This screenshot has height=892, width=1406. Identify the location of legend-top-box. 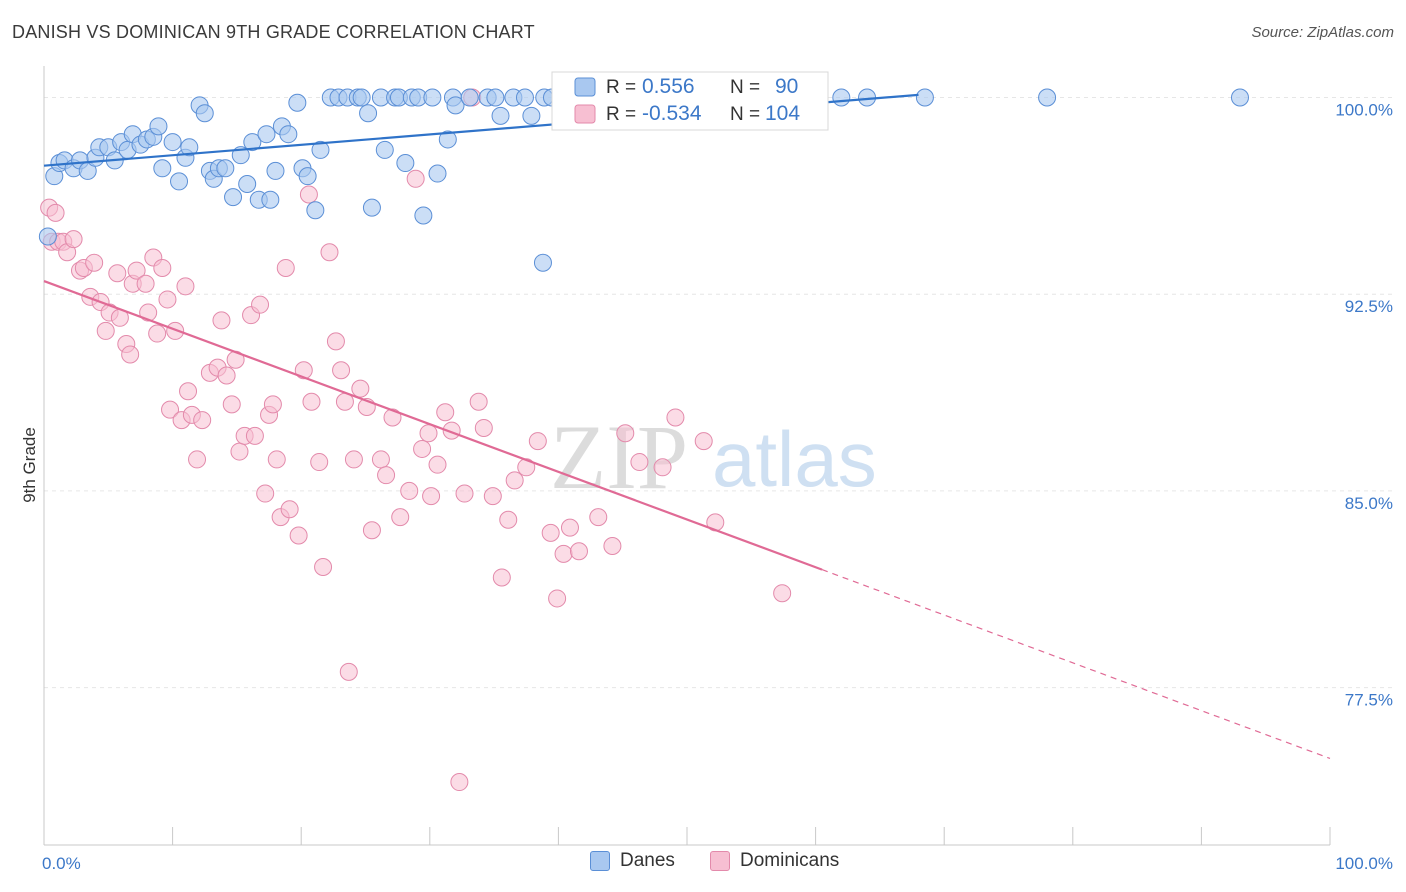
(690, 101).